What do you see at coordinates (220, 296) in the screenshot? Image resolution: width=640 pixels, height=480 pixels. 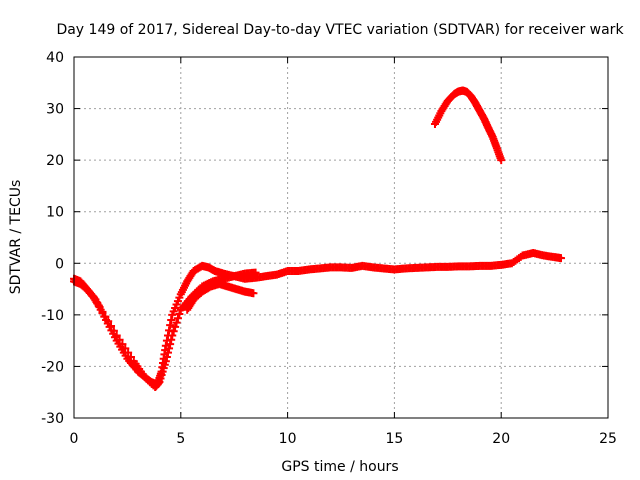 I see `series-branch-track` at bounding box center [220, 296].